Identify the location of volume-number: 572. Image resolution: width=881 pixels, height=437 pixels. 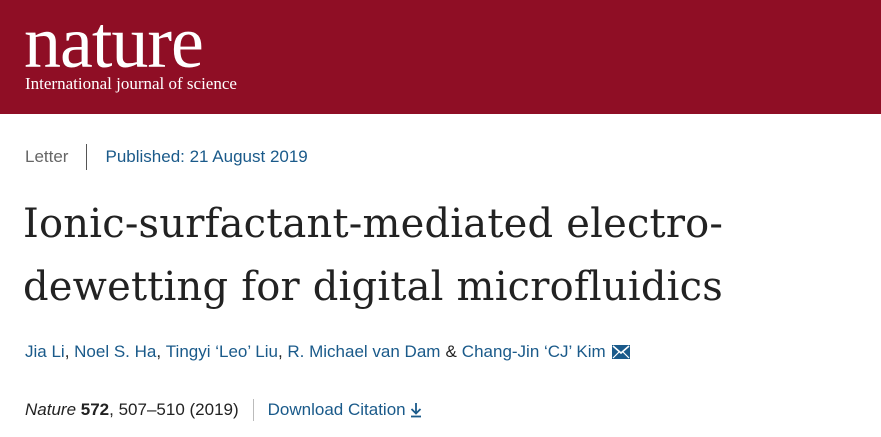
(95, 409).